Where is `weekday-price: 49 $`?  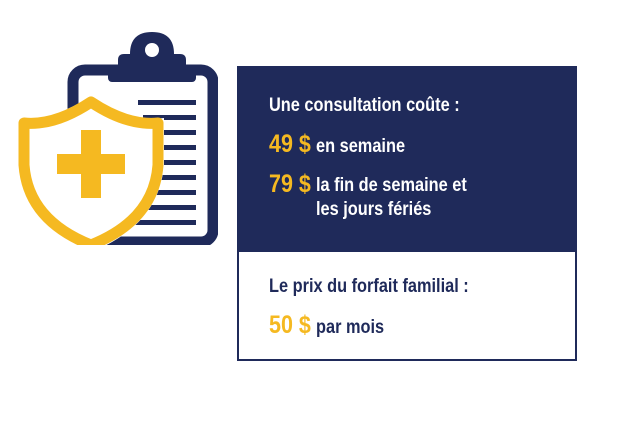
weekday-price: 49 $ is located at coordinates (290, 144).